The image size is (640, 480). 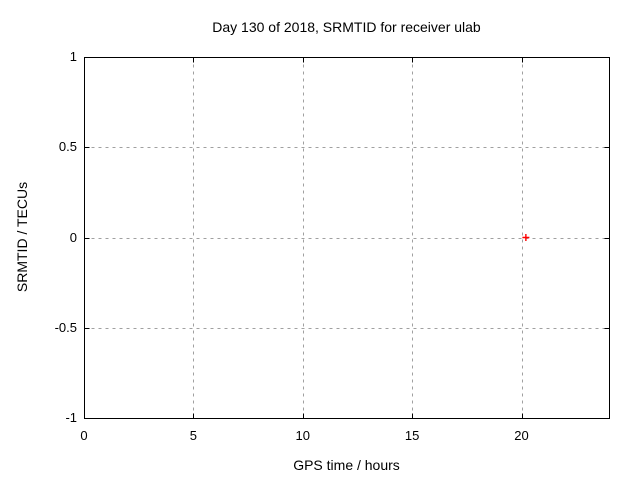 I want to click on x-axis-label: GPS time / hours, so click(x=346, y=465).